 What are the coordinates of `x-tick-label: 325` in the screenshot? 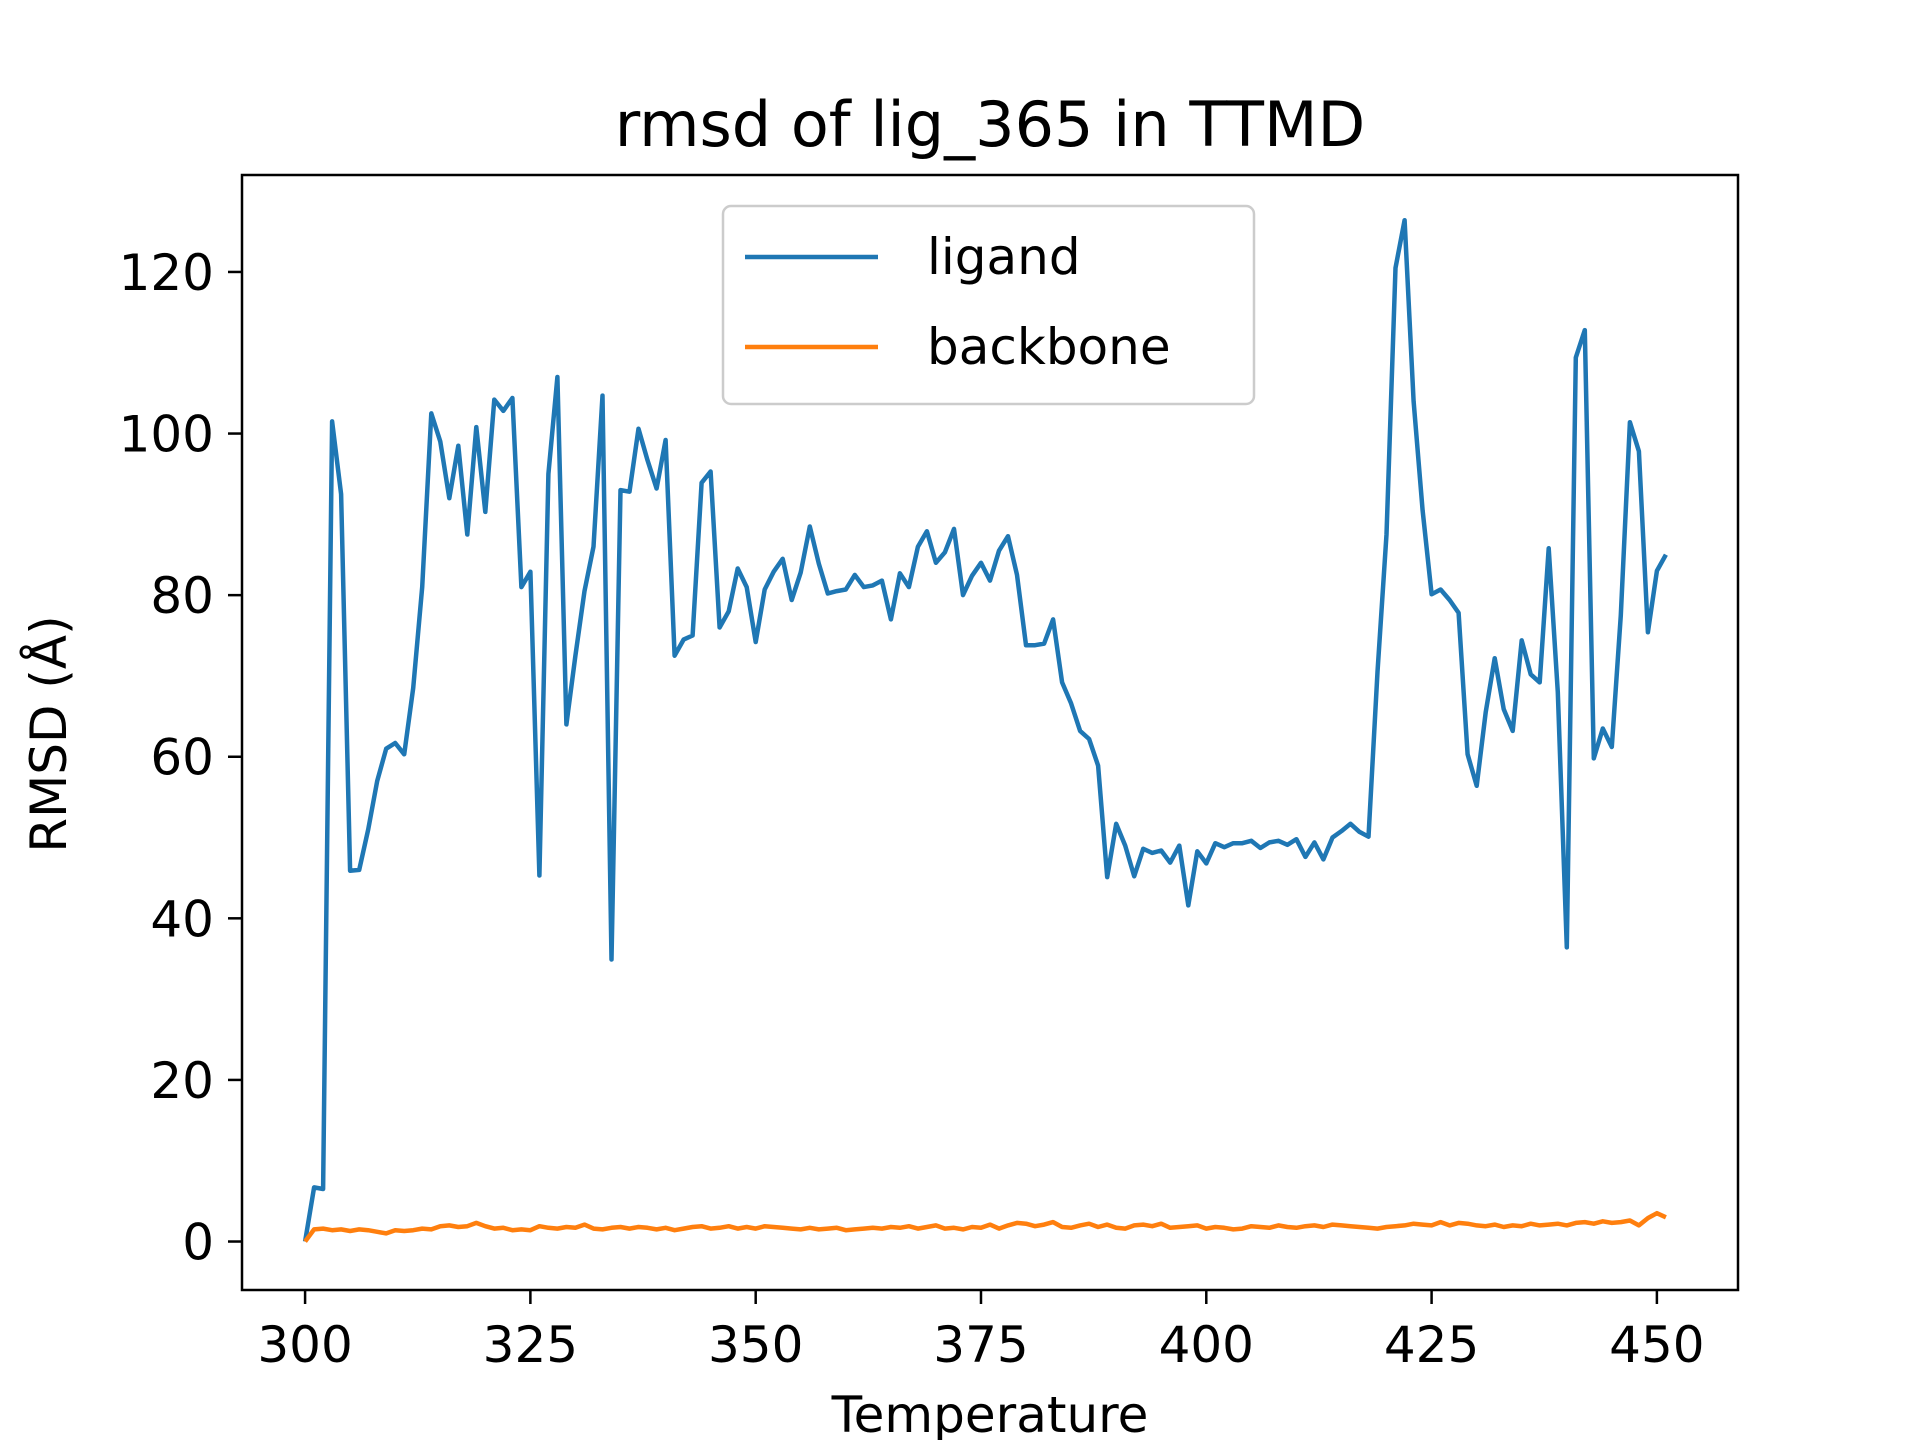 It's located at (530, 1345).